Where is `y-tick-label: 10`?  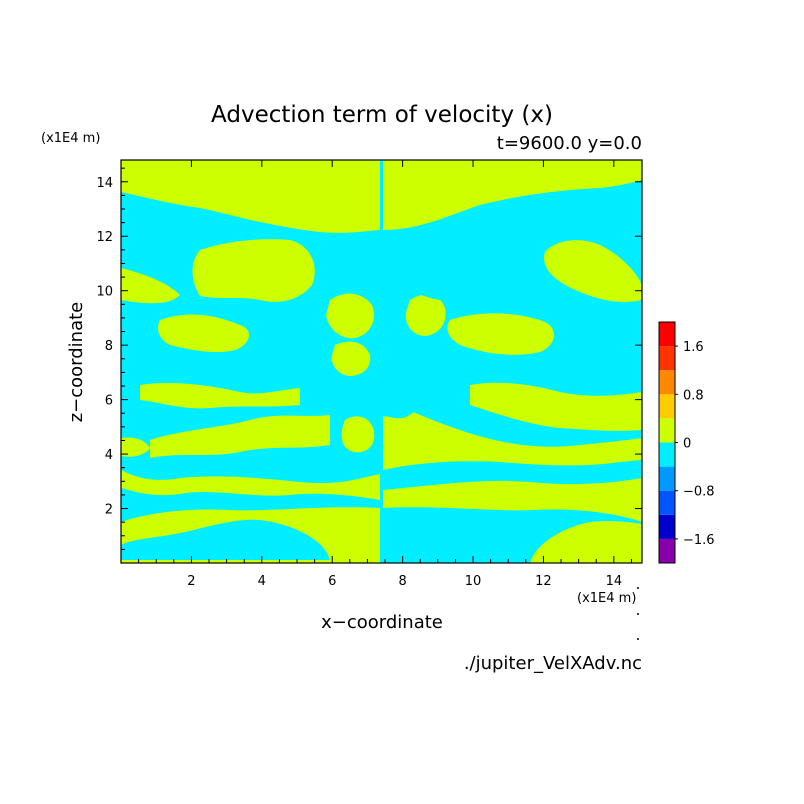 y-tick-label: 10 is located at coordinates (104, 292).